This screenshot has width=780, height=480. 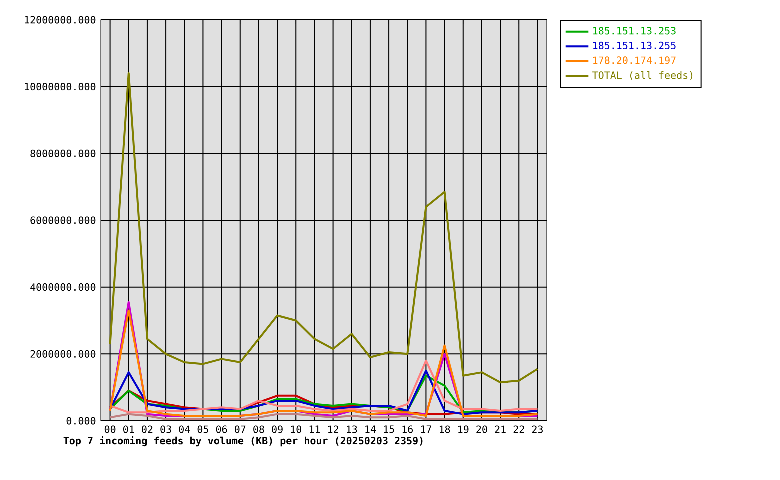 What do you see at coordinates (371, 429) in the screenshot?
I see `x-tick-label: 14` at bounding box center [371, 429].